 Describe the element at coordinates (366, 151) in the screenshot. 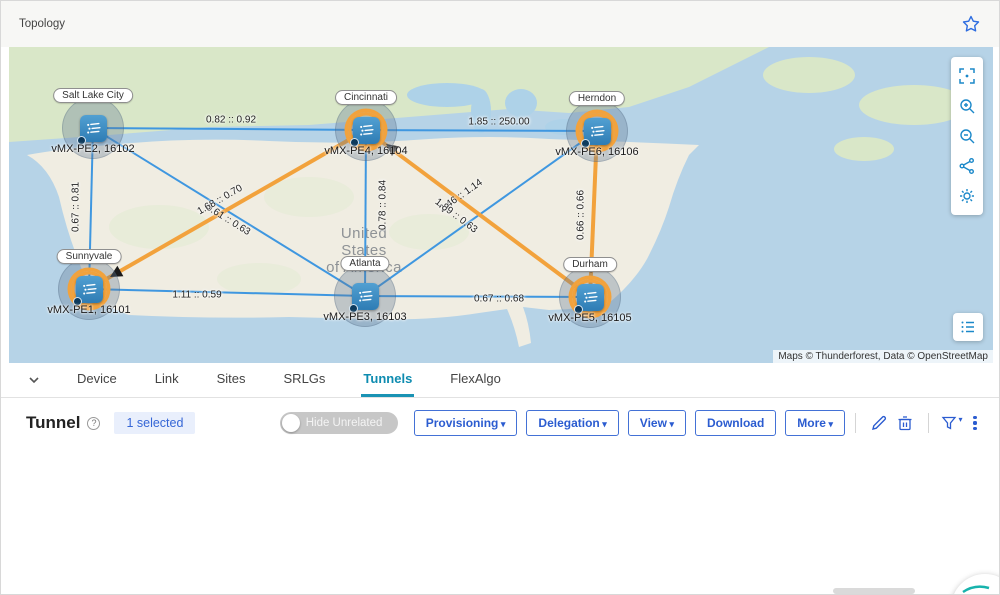

I see `node-name-label: vMX-PE4, 16104` at that location.